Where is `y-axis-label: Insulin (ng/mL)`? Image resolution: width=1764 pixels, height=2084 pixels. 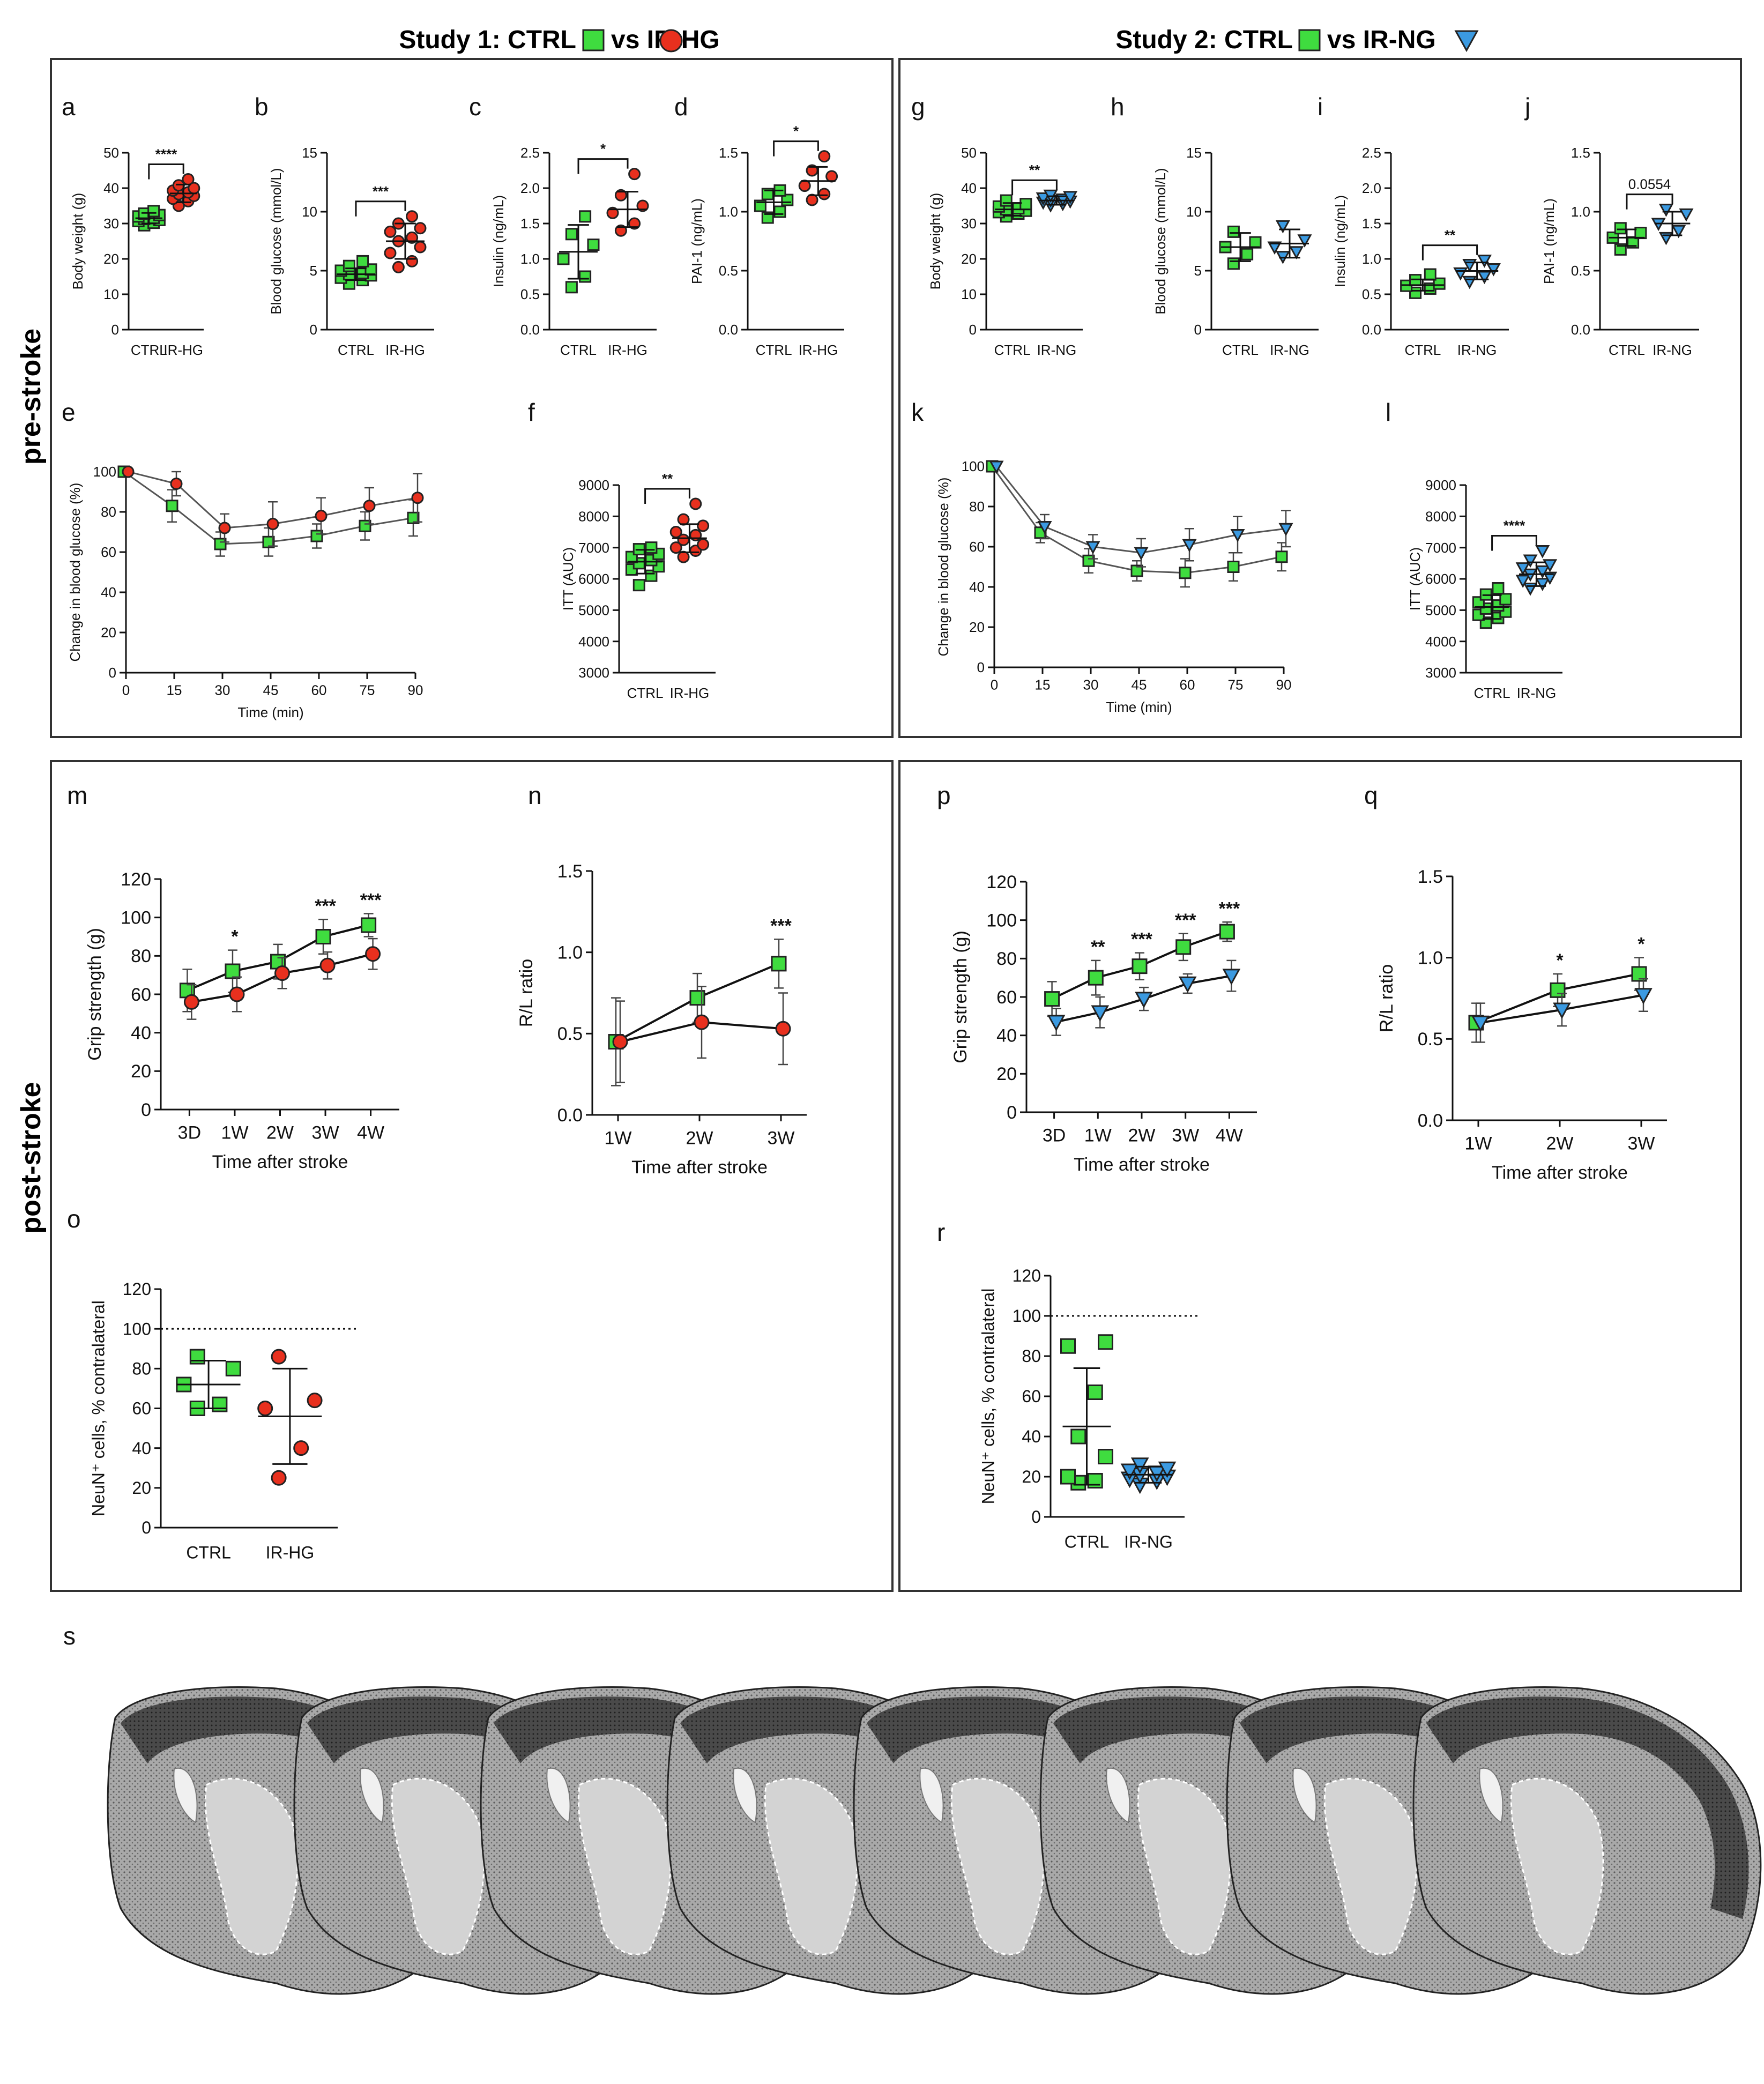 y-axis-label: Insulin (ng/mL) is located at coordinates (498, 241).